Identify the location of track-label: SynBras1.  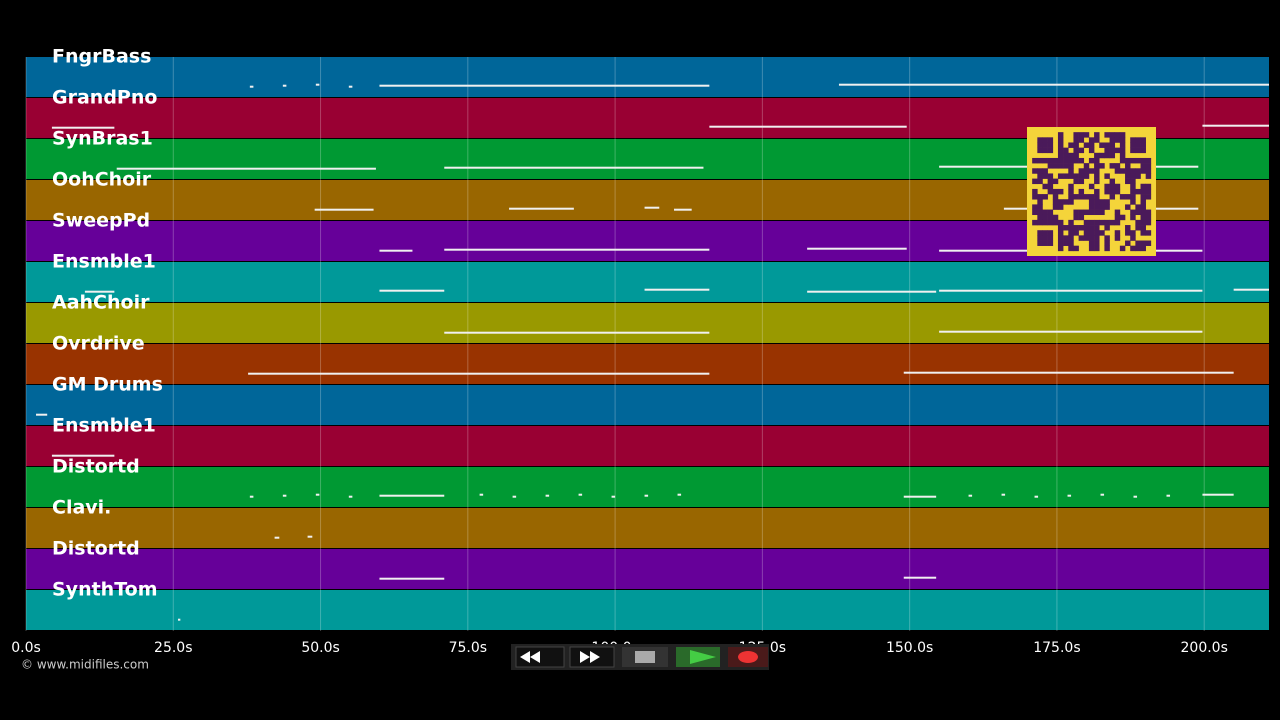
(102, 139).